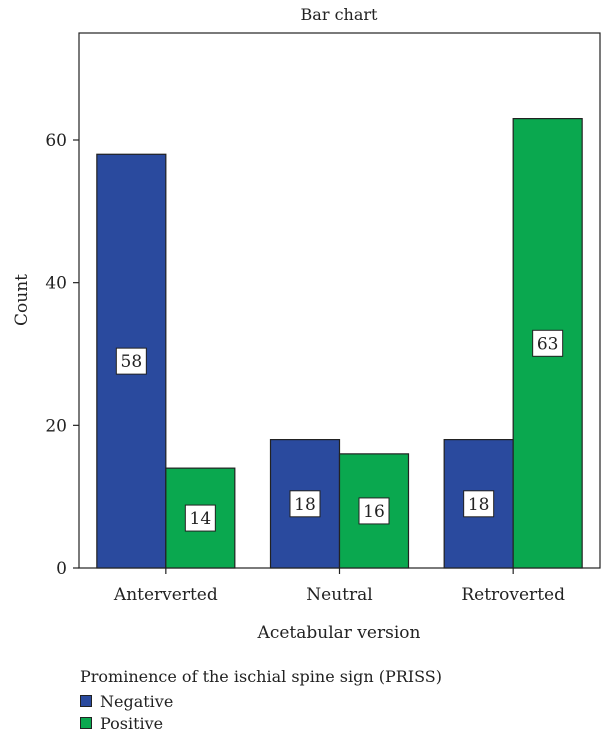 The image size is (609, 739). Describe the element at coordinates (61, 569) in the screenshot. I see `y-tick-label: 0` at that location.